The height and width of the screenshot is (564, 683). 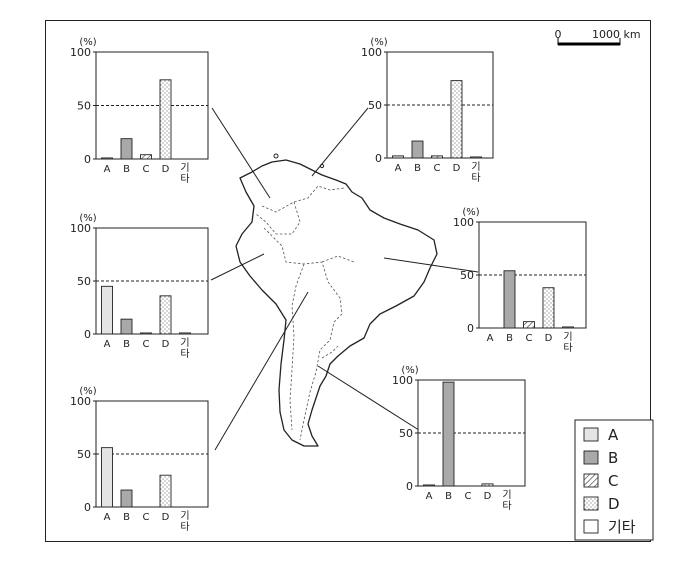 What do you see at coordinates (139, 286) in the screenshot?
I see `bar-chart-west: (%) 0 50 100 A B C D 기타` at bounding box center [139, 286].